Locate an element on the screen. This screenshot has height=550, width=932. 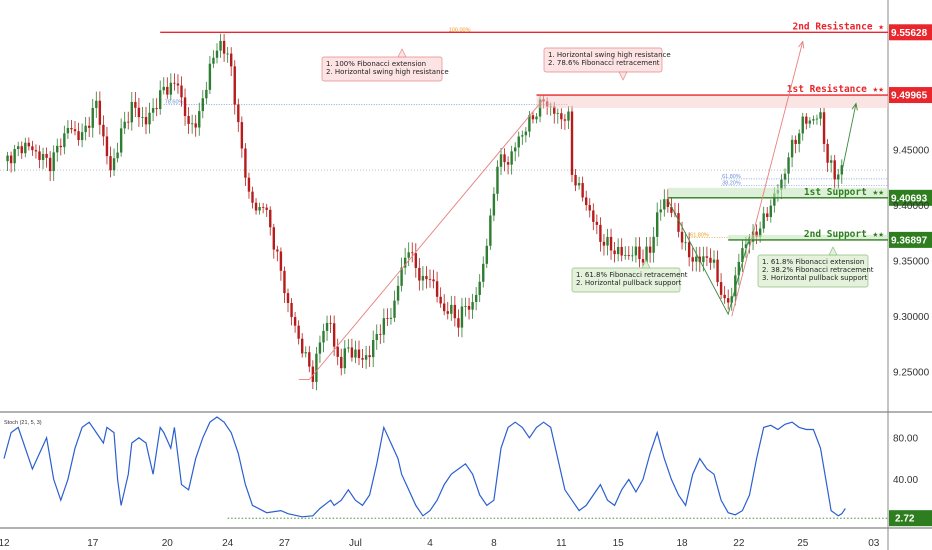
price-tag-label: 9.55628 is located at coordinates (909, 33).